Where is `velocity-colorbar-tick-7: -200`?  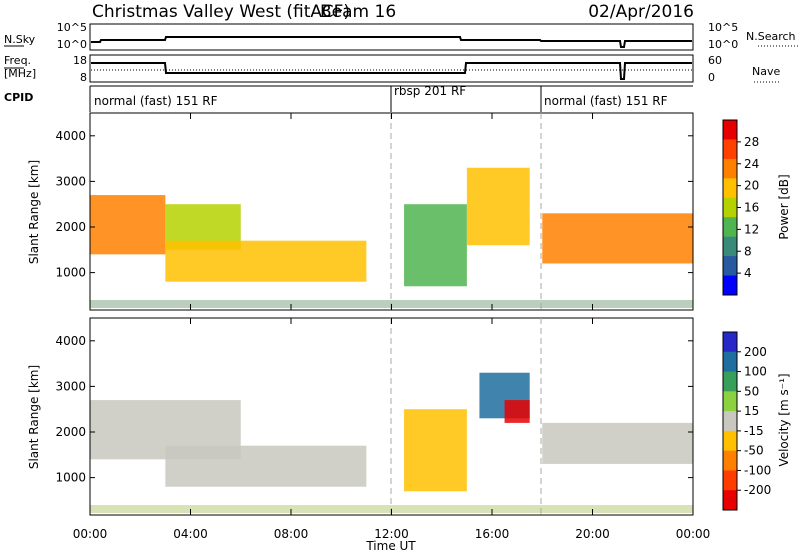 velocity-colorbar-tick-7: -200 is located at coordinates (757, 490).